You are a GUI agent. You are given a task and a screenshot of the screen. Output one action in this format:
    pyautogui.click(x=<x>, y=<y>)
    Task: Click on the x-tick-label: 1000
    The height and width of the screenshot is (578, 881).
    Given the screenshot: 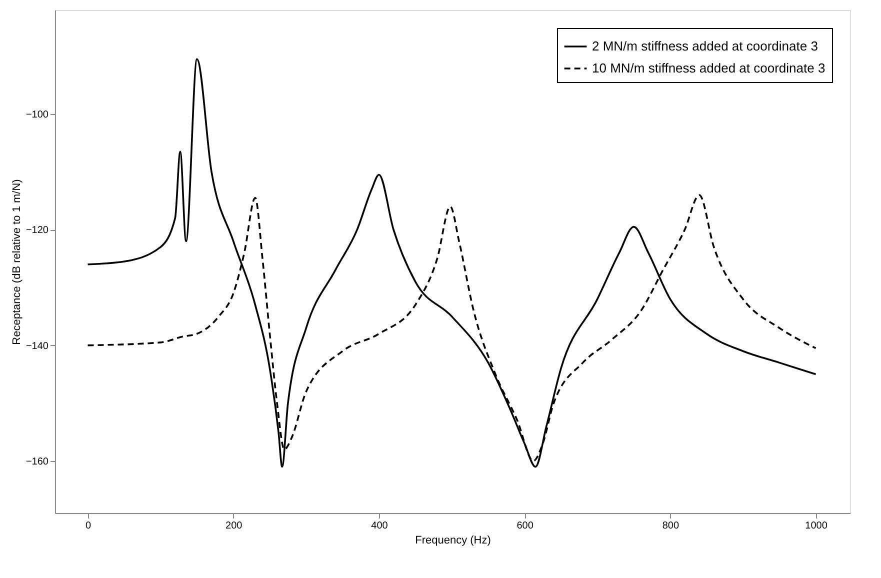 What is the action you would take?
    pyautogui.click(x=816, y=526)
    